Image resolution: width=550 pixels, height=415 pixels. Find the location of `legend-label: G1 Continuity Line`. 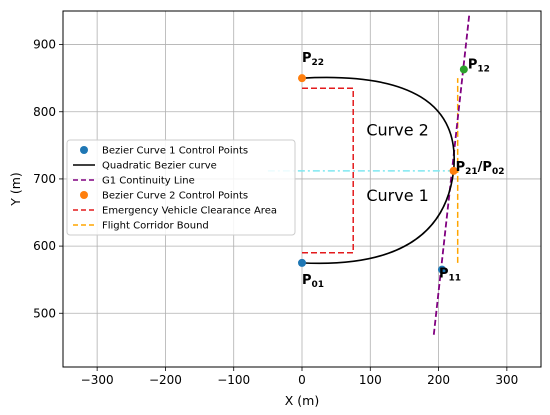

legend-label: G1 Continuity Line is located at coordinates (148, 181).